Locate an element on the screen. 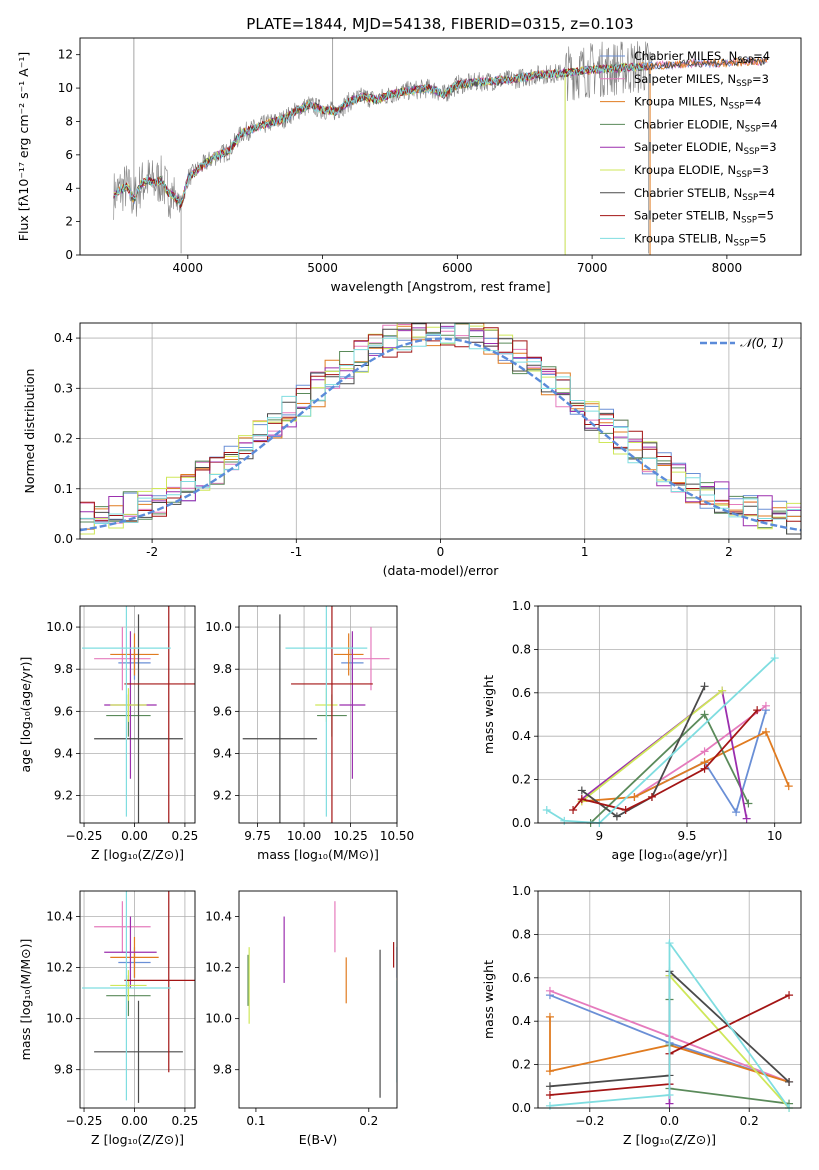 This screenshot has height=1170, width=819. x-tick-label: 0.0 is located at coordinates (669, 1121).